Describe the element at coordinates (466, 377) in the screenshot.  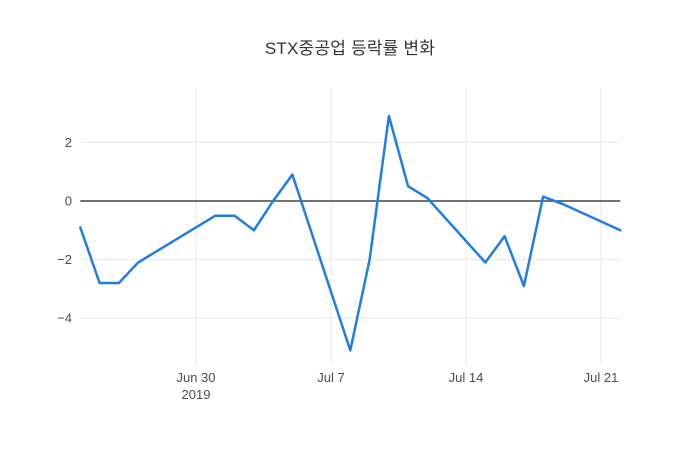
I see `x-tick-label: Jul 14` at that location.